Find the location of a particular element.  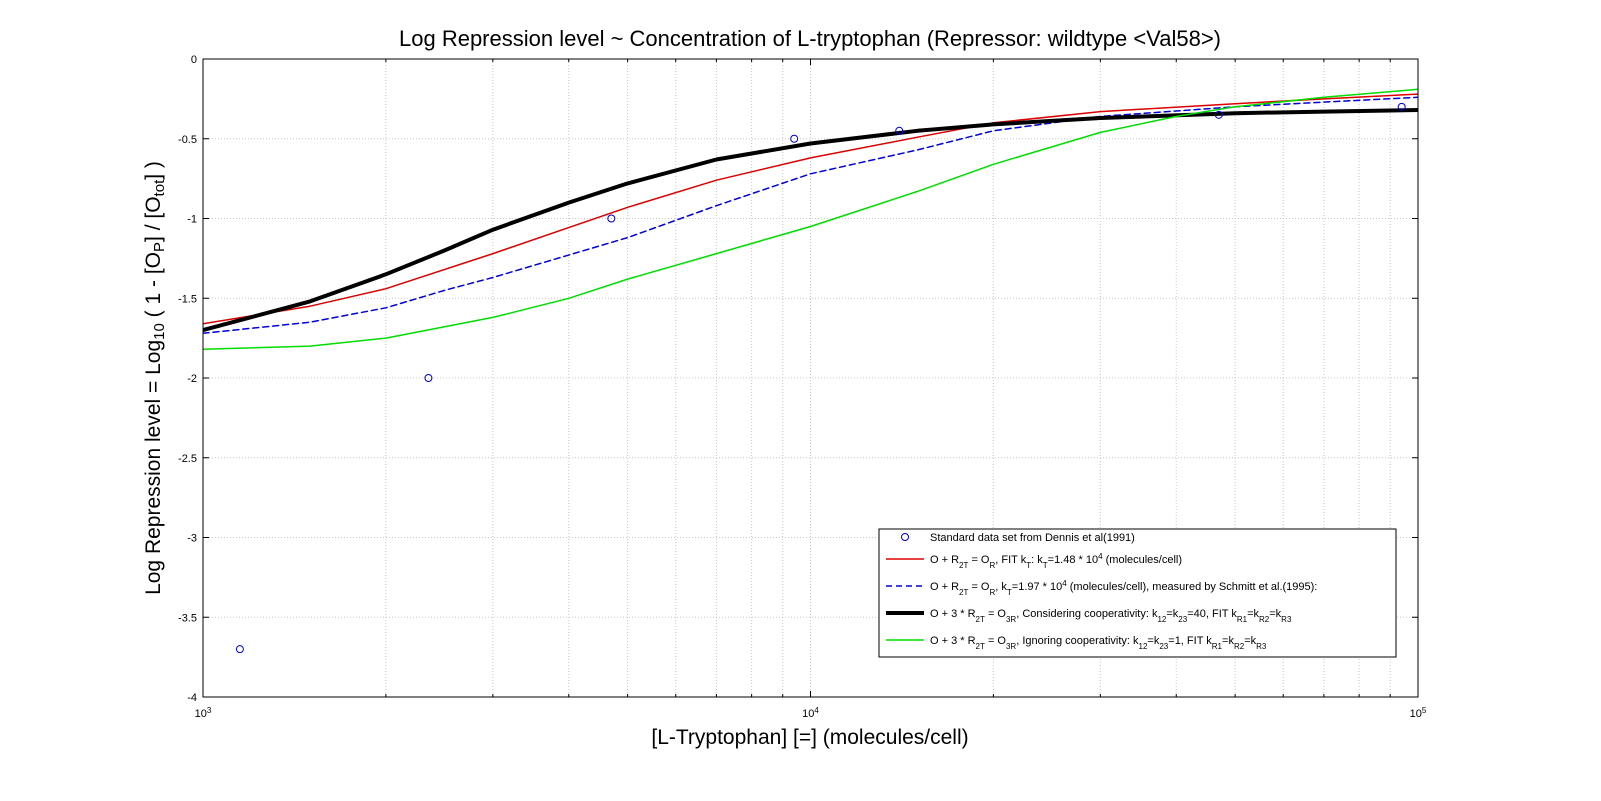

y-tick-label: -1.5 is located at coordinates (187, 299).